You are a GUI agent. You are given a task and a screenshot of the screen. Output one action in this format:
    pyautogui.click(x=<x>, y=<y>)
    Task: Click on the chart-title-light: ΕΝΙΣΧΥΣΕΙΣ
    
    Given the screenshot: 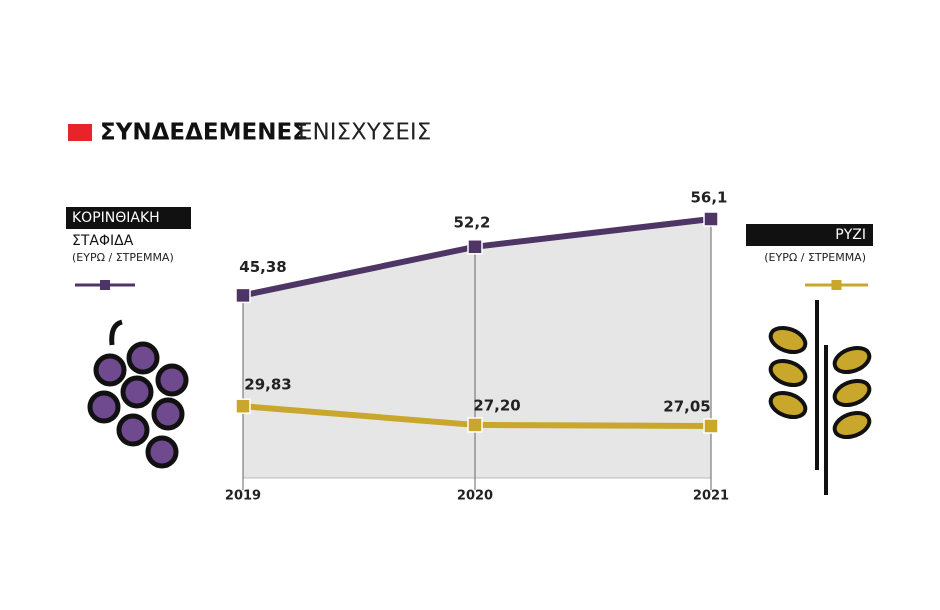 What is the action you would take?
    pyautogui.click(x=364, y=133)
    